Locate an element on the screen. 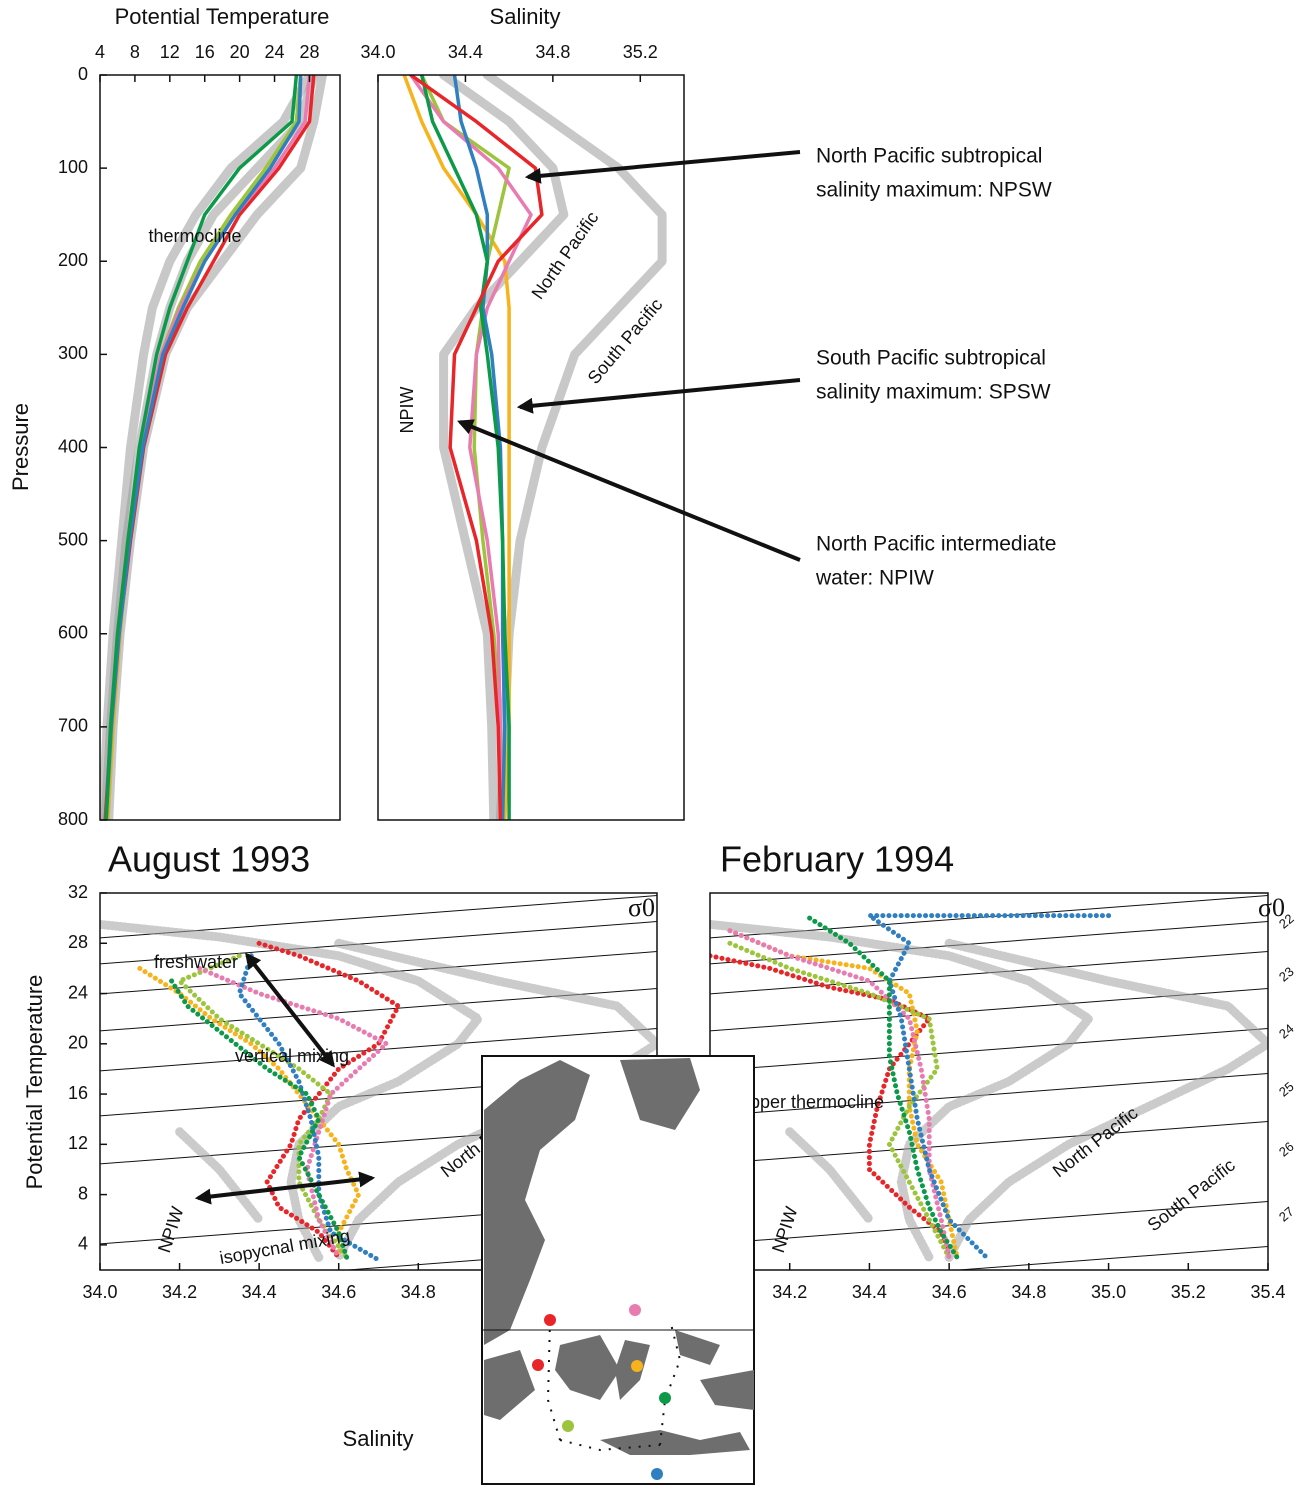 The image size is (1304, 1489). map-inset is located at coordinates (618, 1270).